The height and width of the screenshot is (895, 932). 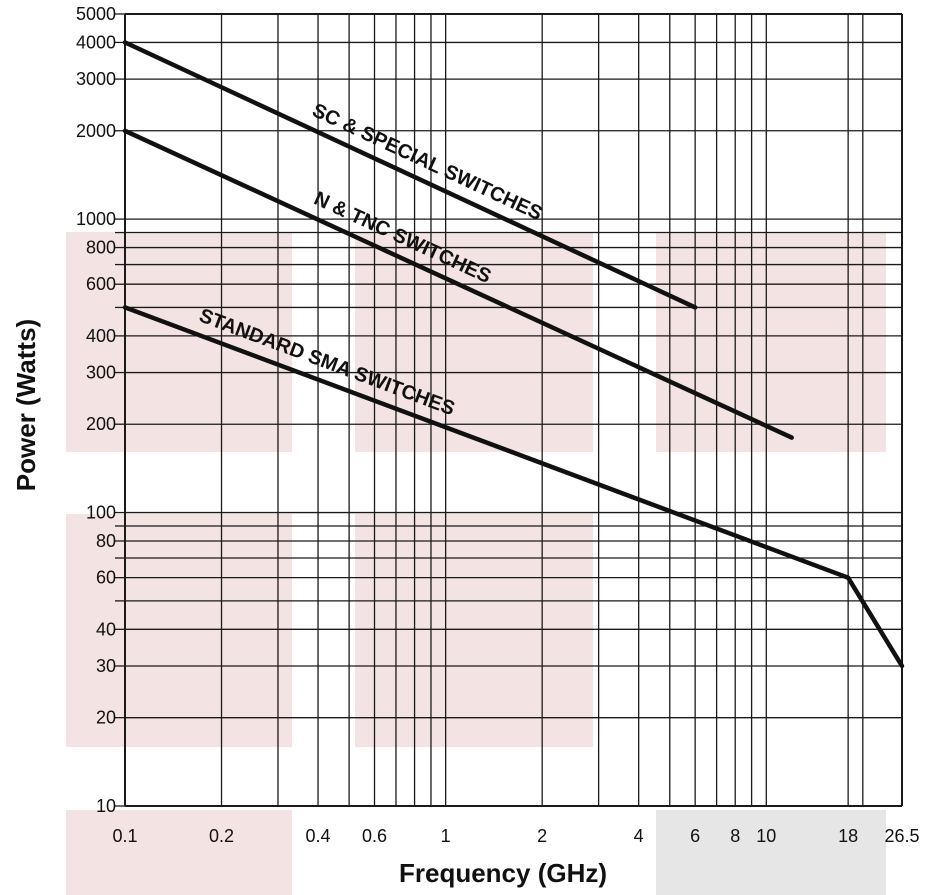 What do you see at coordinates (106, 666) in the screenshot?
I see `y-tick-label: 30` at bounding box center [106, 666].